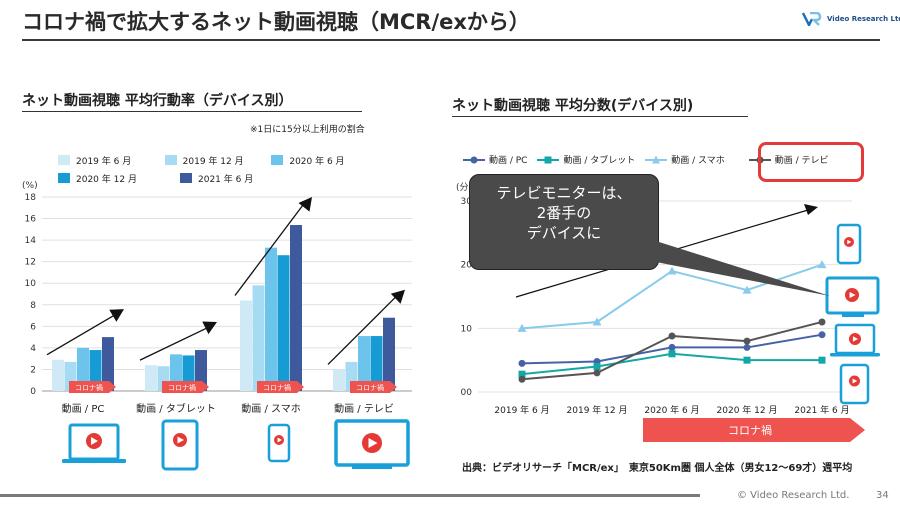 Image resolution: width=900 pixels, height=507 pixels. What do you see at coordinates (180, 445) in the screenshot?
I see `tablet-icon` at bounding box center [180, 445].